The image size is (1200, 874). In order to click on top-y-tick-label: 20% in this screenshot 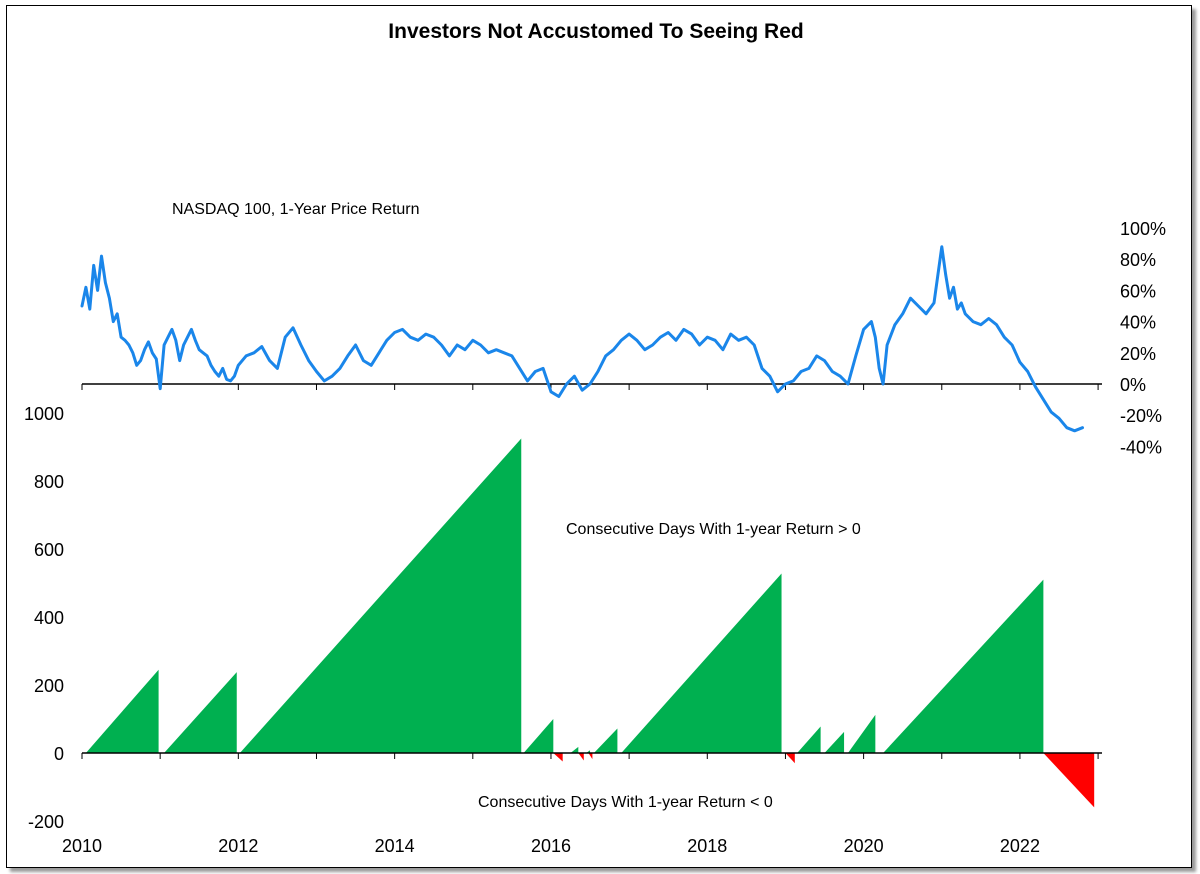, I will do `click(1138, 354)`.